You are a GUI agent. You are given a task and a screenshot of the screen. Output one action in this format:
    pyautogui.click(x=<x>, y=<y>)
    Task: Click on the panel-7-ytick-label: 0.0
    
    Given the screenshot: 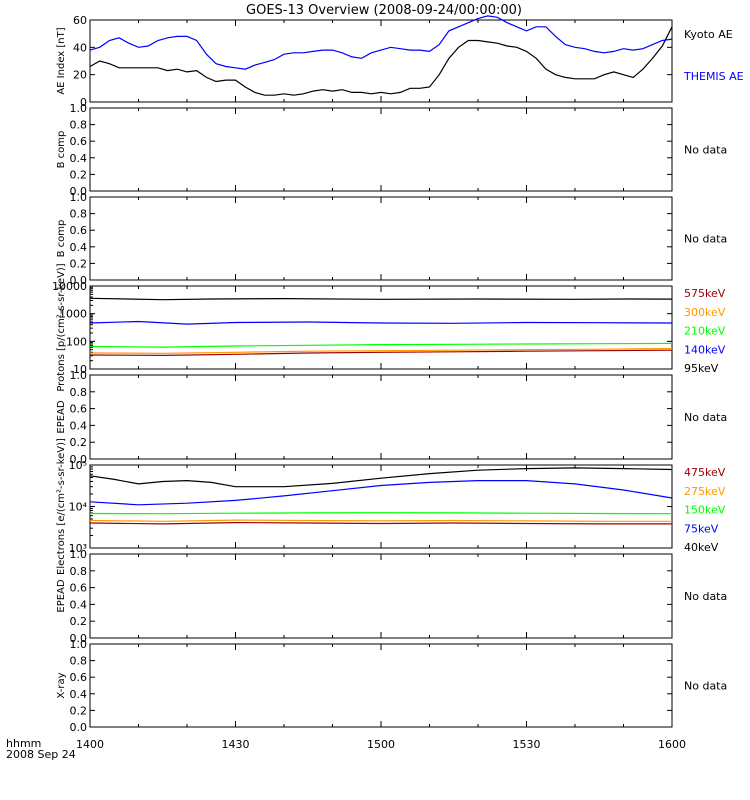 What is the action you would take?
    pyautogui.click(x=79, y=638)
    